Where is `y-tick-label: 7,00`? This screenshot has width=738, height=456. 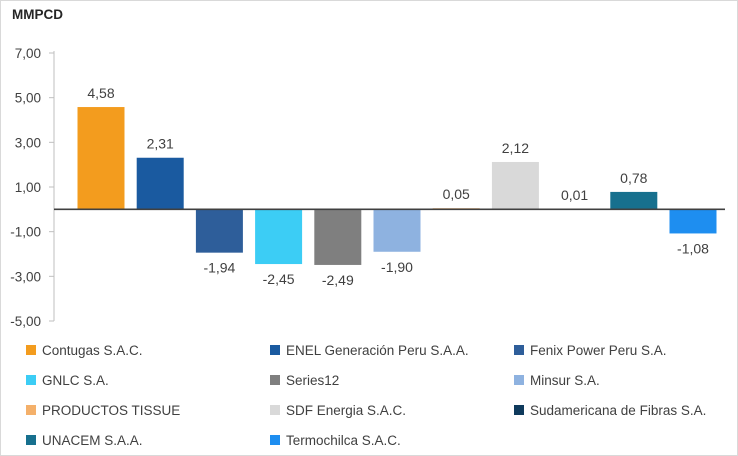 y-tick-label: 7,00 is located at coordinates (28, 53).